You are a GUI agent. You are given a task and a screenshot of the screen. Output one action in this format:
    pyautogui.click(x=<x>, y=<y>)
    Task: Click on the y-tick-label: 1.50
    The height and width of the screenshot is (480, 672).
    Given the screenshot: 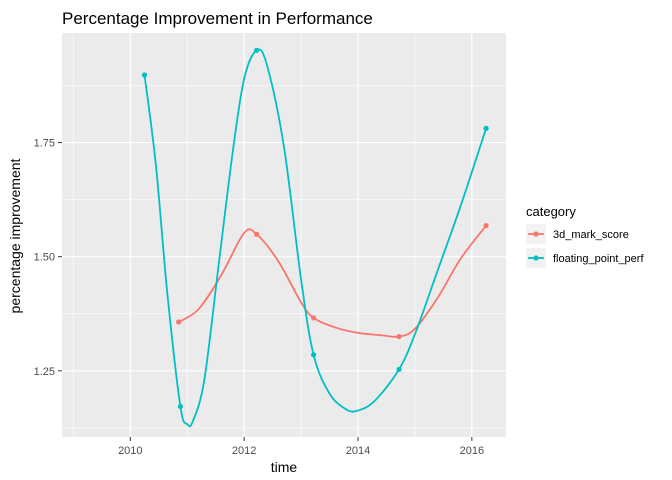 What is the action you would take?
    pyautogui.click(x=44, y=258)
    